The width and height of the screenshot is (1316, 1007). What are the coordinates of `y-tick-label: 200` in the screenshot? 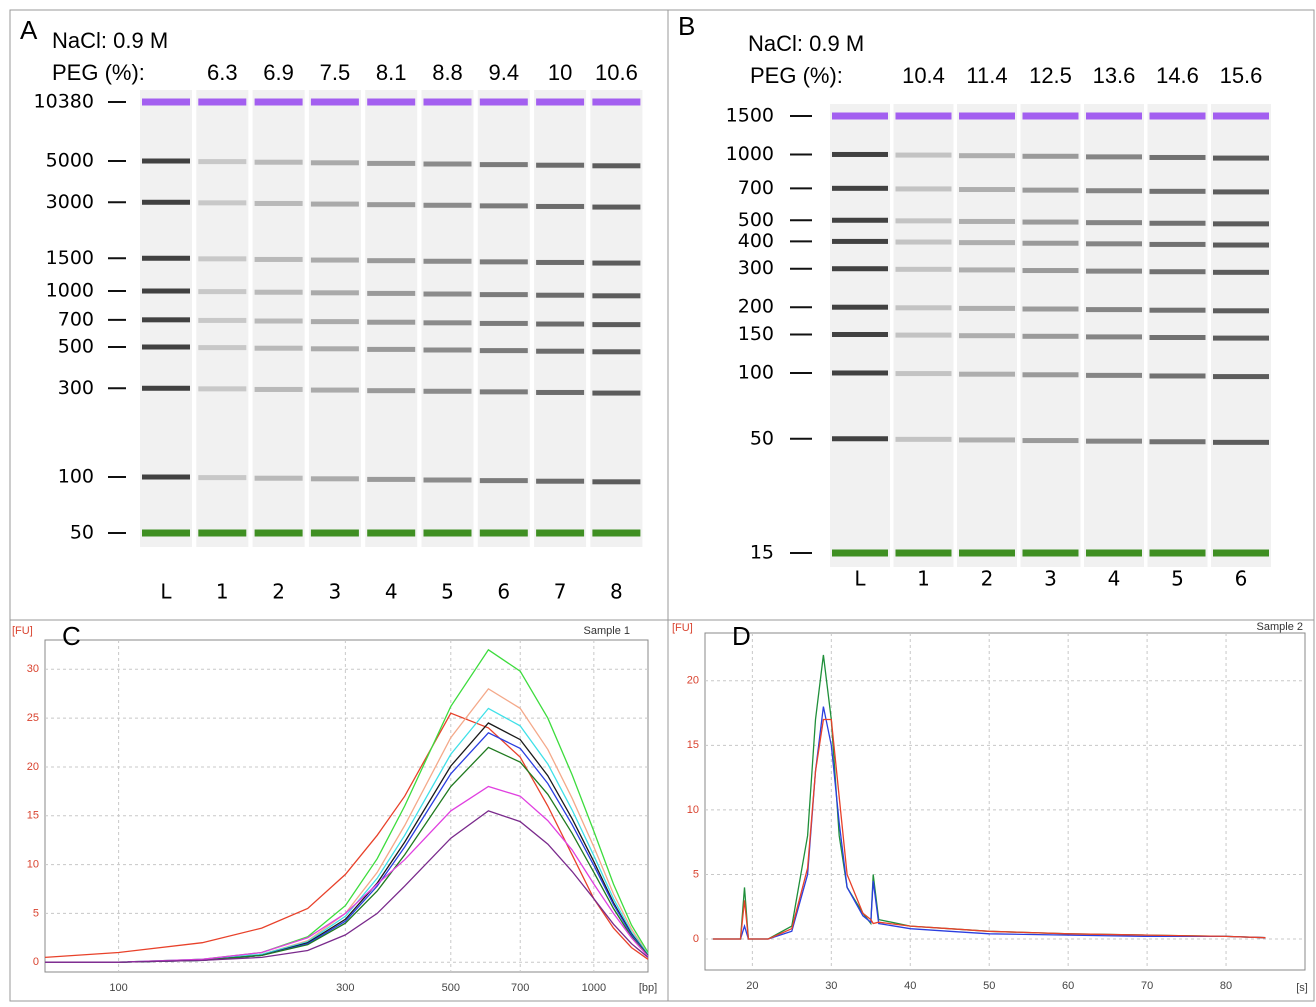 It's located at (756, 307).